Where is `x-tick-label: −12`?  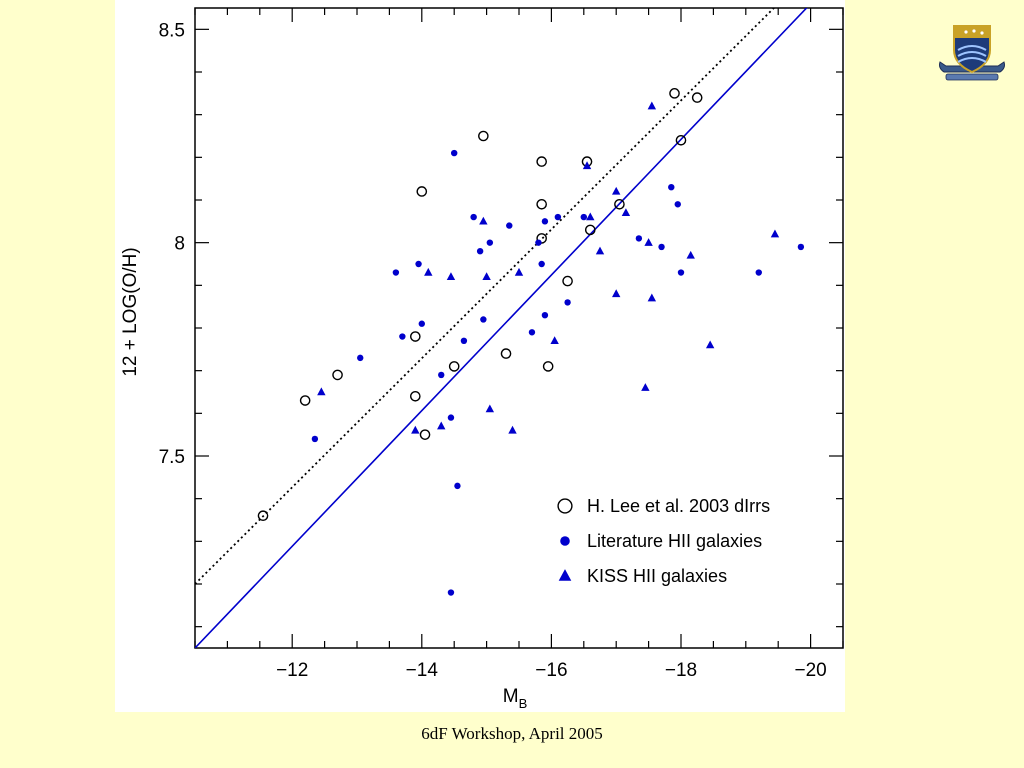 x-tick-label: −12 is located at coordinates (292, 670).